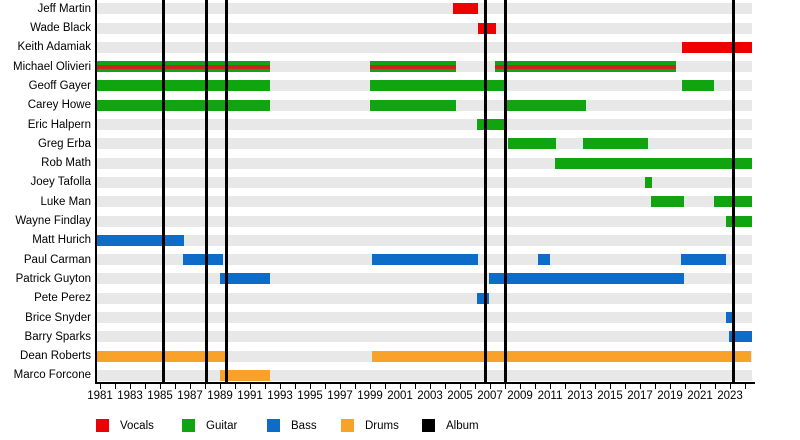  I want to click on axis-tick-label: 2013, so click(580, 396).